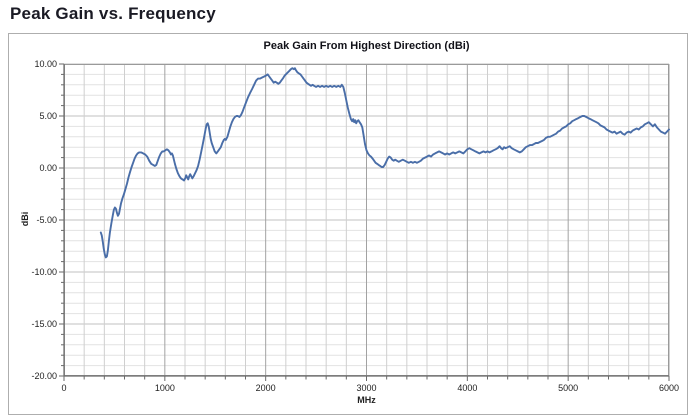 The image size is (694, 420). Describe the element at coordinates (568, 388) in the screenshot. I see `x-tick-label: 5000` at that location.